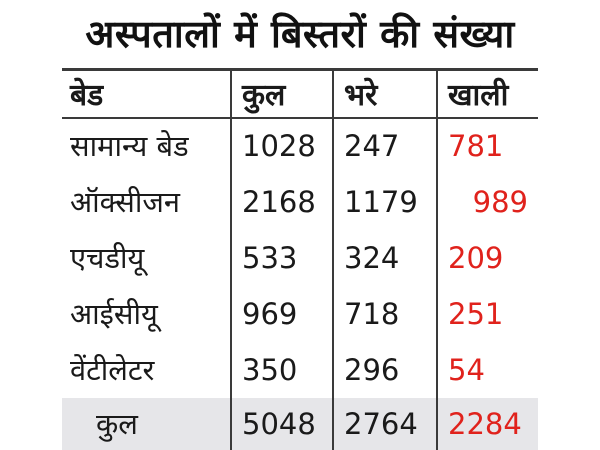 This screenshot has height=450, width=600. Describe the element at coordinates (478, 95) in the screenshot. I see `header-free: खाली` at that location.